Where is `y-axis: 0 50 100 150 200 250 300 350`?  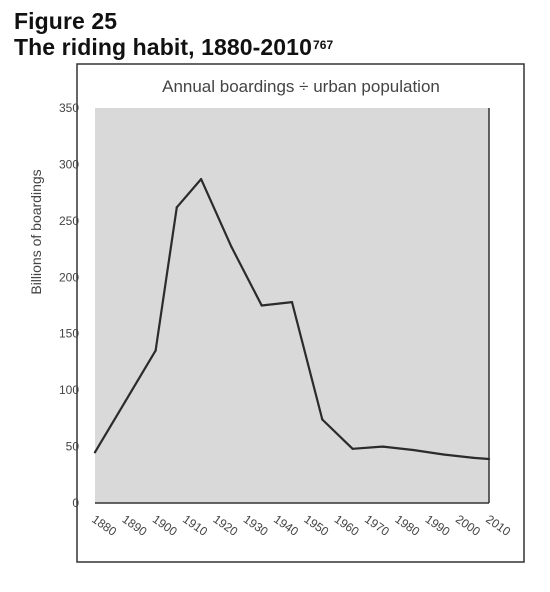
y-axis: 0 50 100 150 200 250 300 350 is located at coordinates (69, 305).